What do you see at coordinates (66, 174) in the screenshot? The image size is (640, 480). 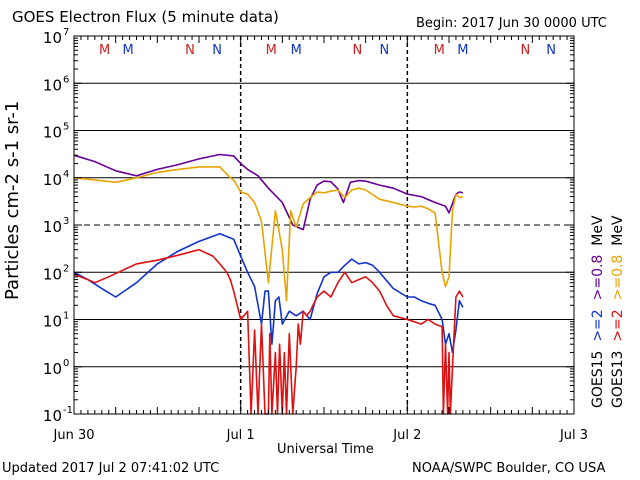 I see `y-tick-exponent: 4` at bounding box center [66, 174].